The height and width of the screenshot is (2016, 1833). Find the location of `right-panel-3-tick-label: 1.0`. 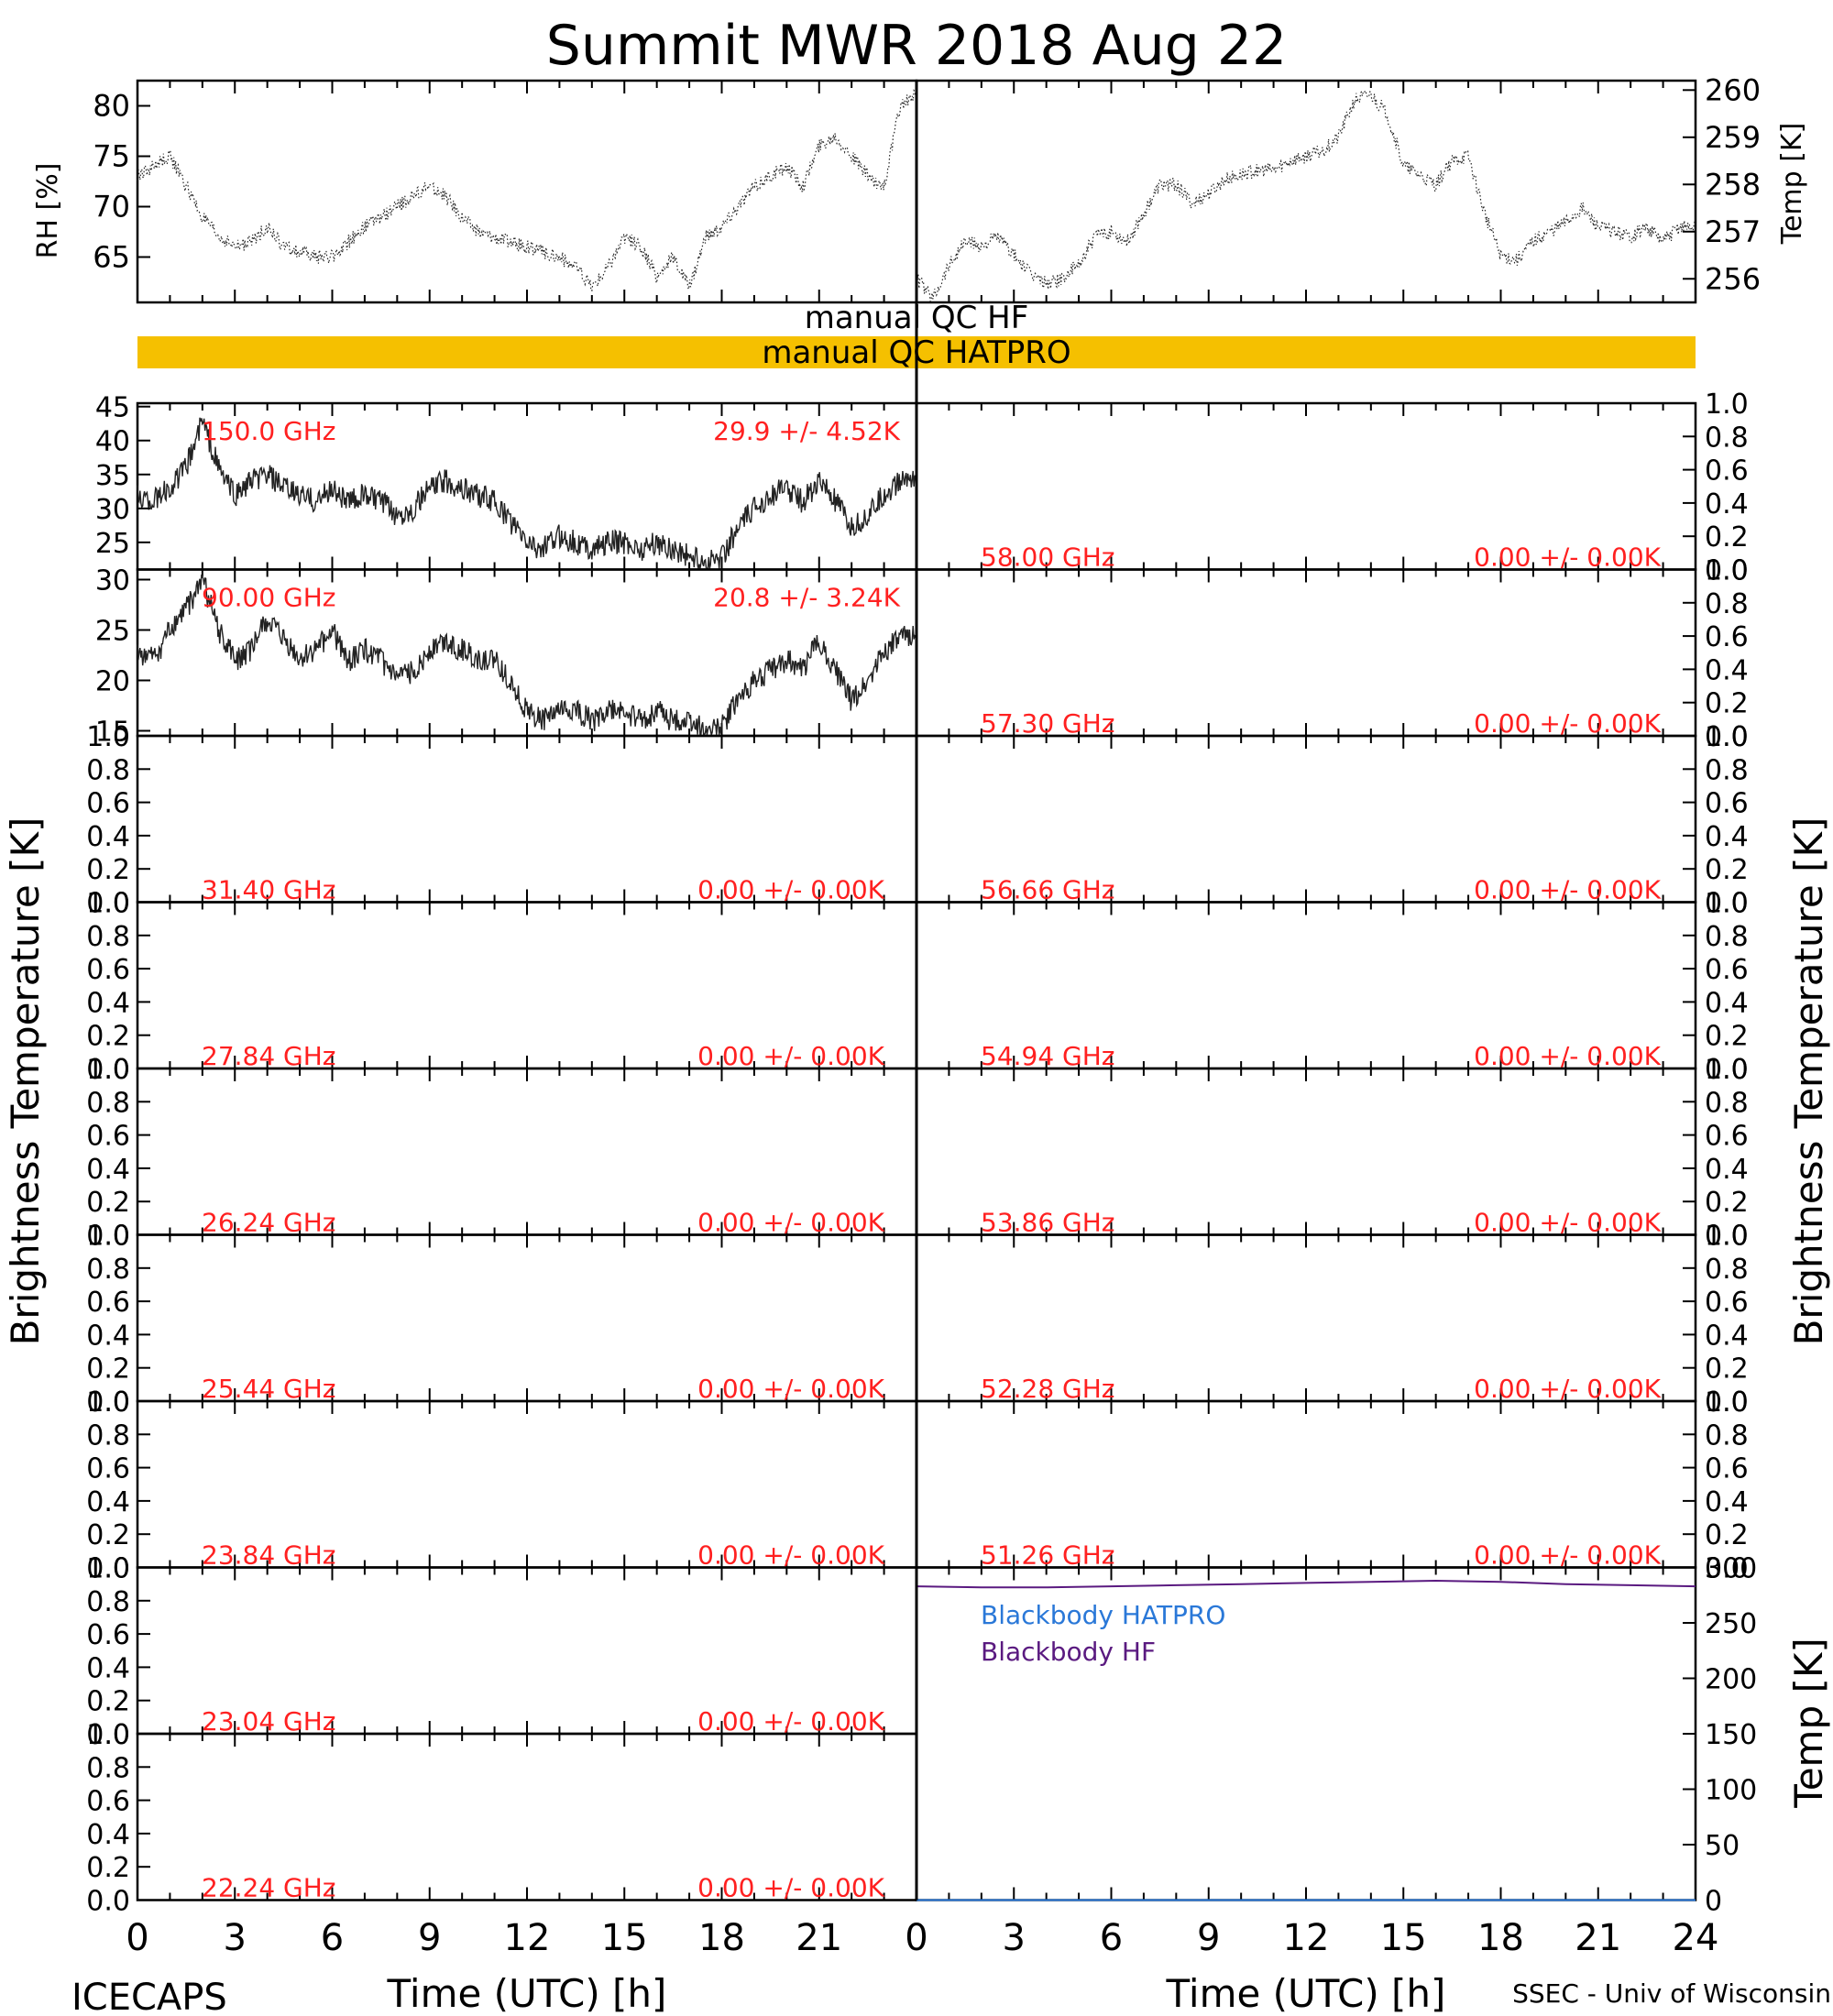

right-panel-3-tick-label: 1.0 is located at coordinates (1727, 904).